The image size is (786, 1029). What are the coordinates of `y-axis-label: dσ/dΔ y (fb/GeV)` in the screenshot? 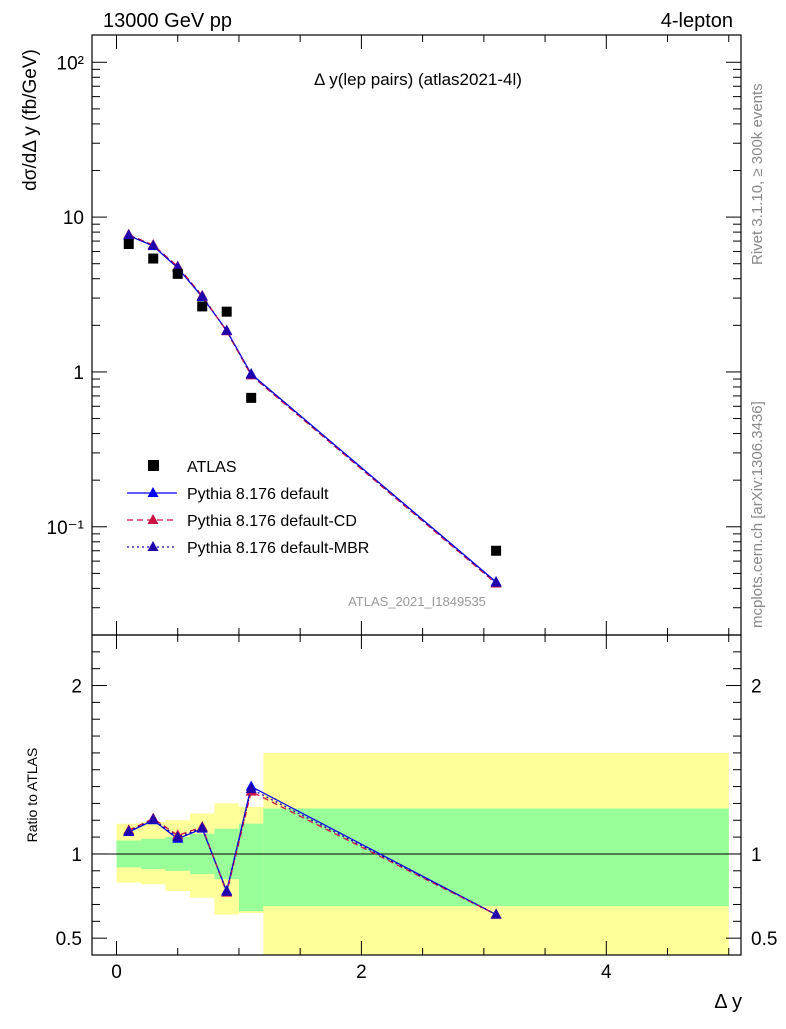 It's located at (30, 120).